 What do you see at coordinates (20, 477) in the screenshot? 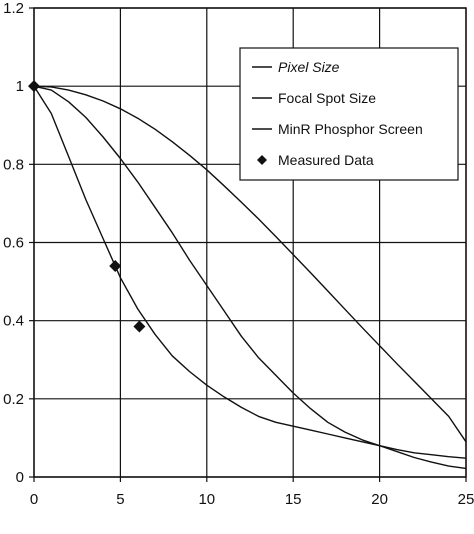
I see `y-tick-label: 0` at bounding box center [20, 477].